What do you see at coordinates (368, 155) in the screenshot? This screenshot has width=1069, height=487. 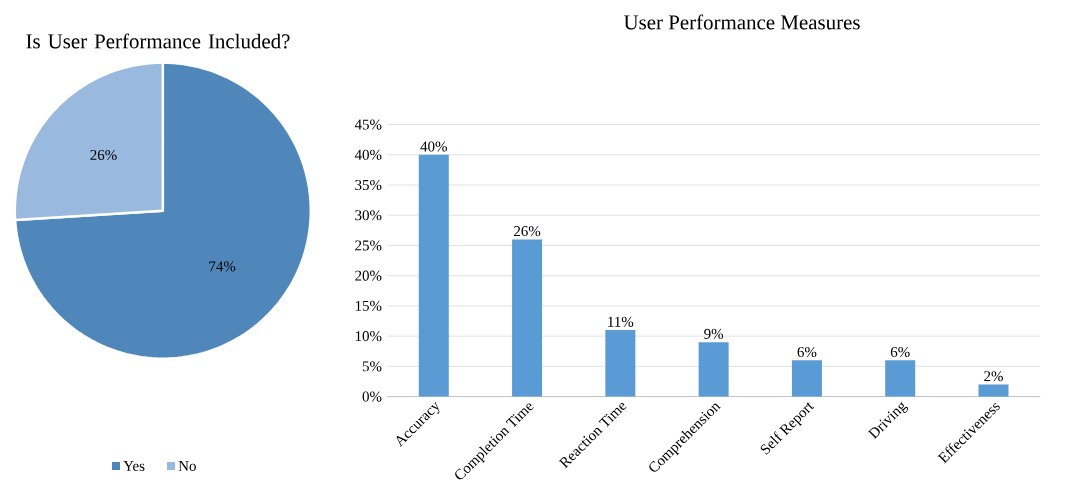 I see `y-tick-label: 40%` at bounding box center [368, 155].